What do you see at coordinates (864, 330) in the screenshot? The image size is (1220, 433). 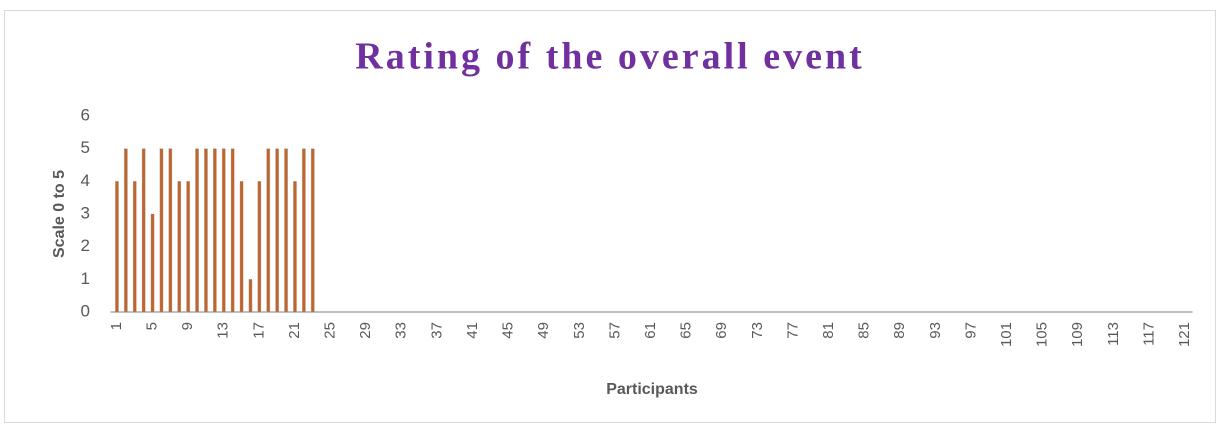 I see `x-tick-label: 85` at bounding box center [864, 330].